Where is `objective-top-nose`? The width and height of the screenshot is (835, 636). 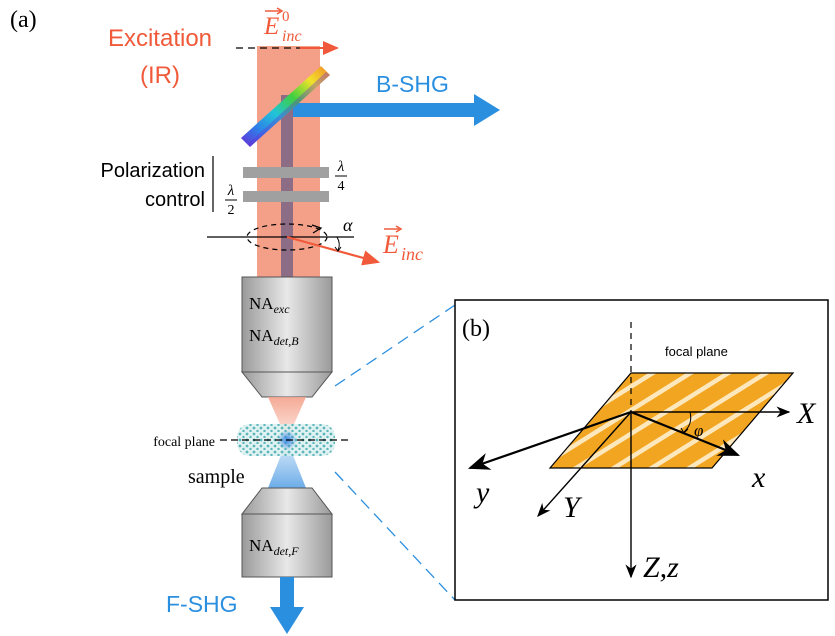
objective-top-nose is located at coordinates (287, 384).